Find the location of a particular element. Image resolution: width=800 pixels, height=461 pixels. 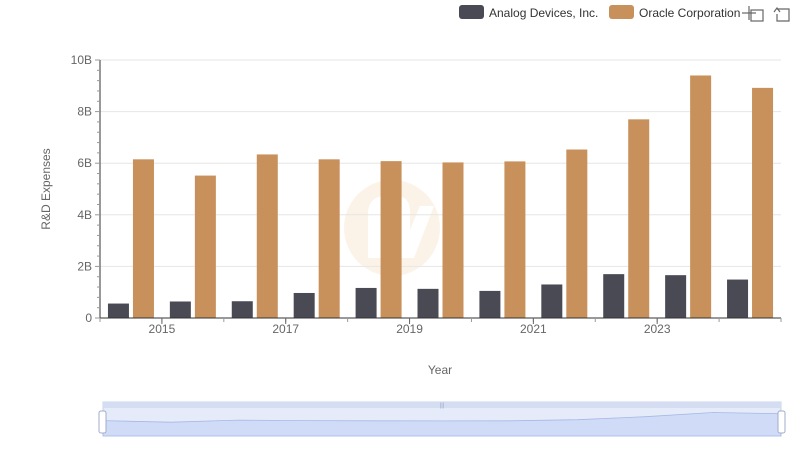

restore-icon is located at coordinates (781, 14).